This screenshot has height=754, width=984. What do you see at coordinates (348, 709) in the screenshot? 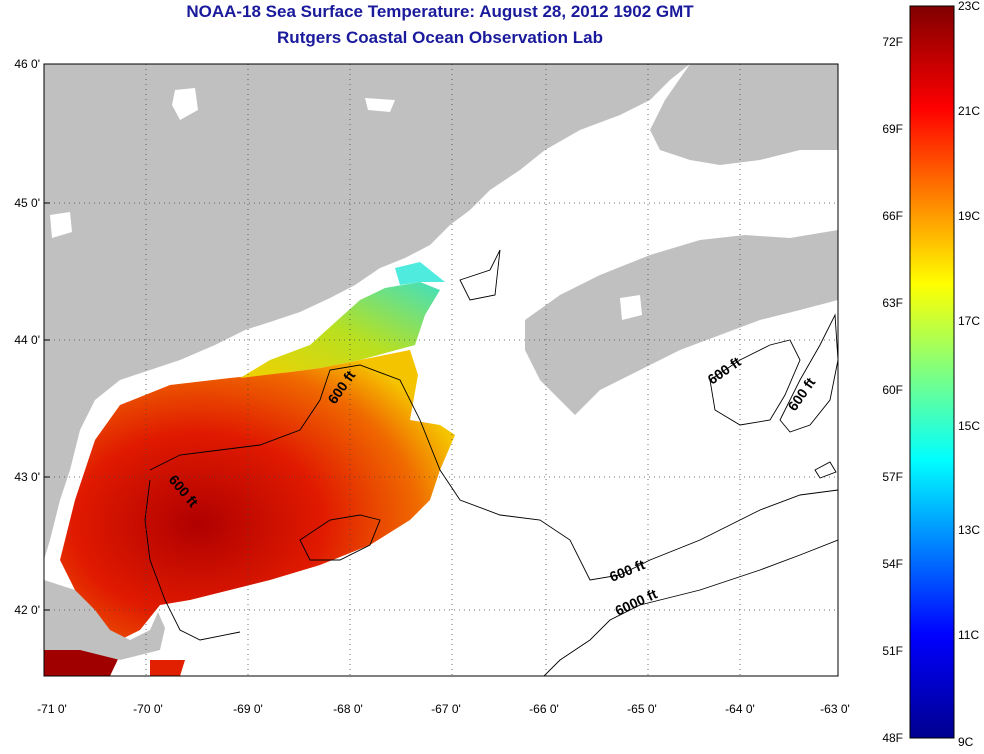
I see `lon-tick-label: -68 0'` at bounding box center [348, 709].